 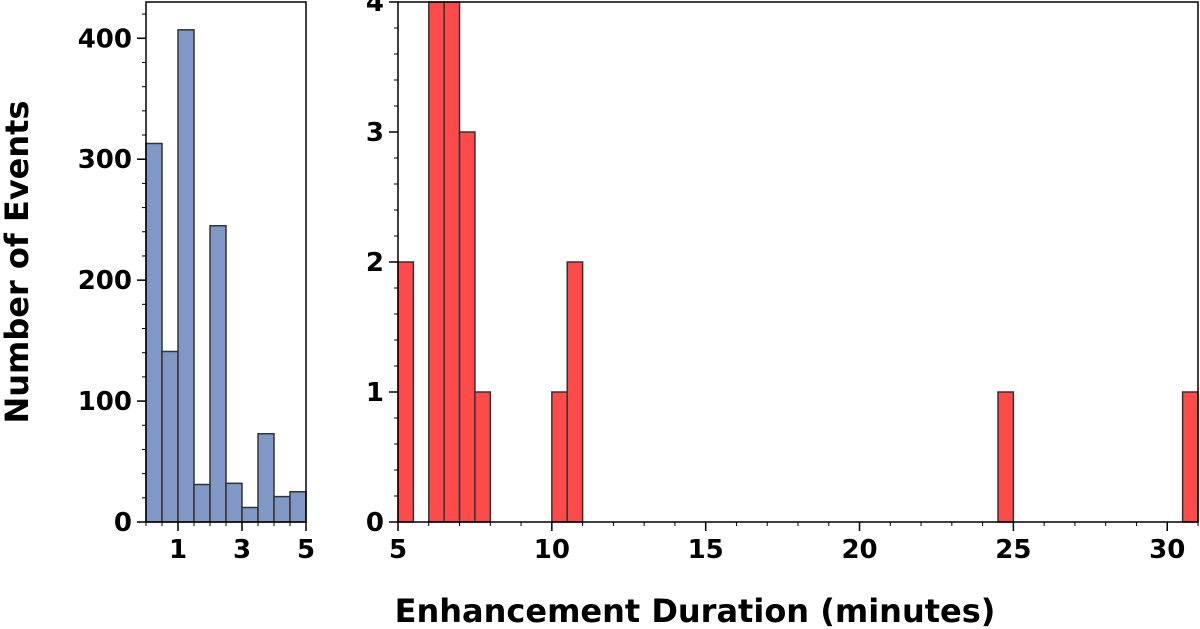 What do you see at coordinates (178, 550) in the screenshot?
I see `left-histogram-x-tick-label: 1` at bounding box center [178, 550].